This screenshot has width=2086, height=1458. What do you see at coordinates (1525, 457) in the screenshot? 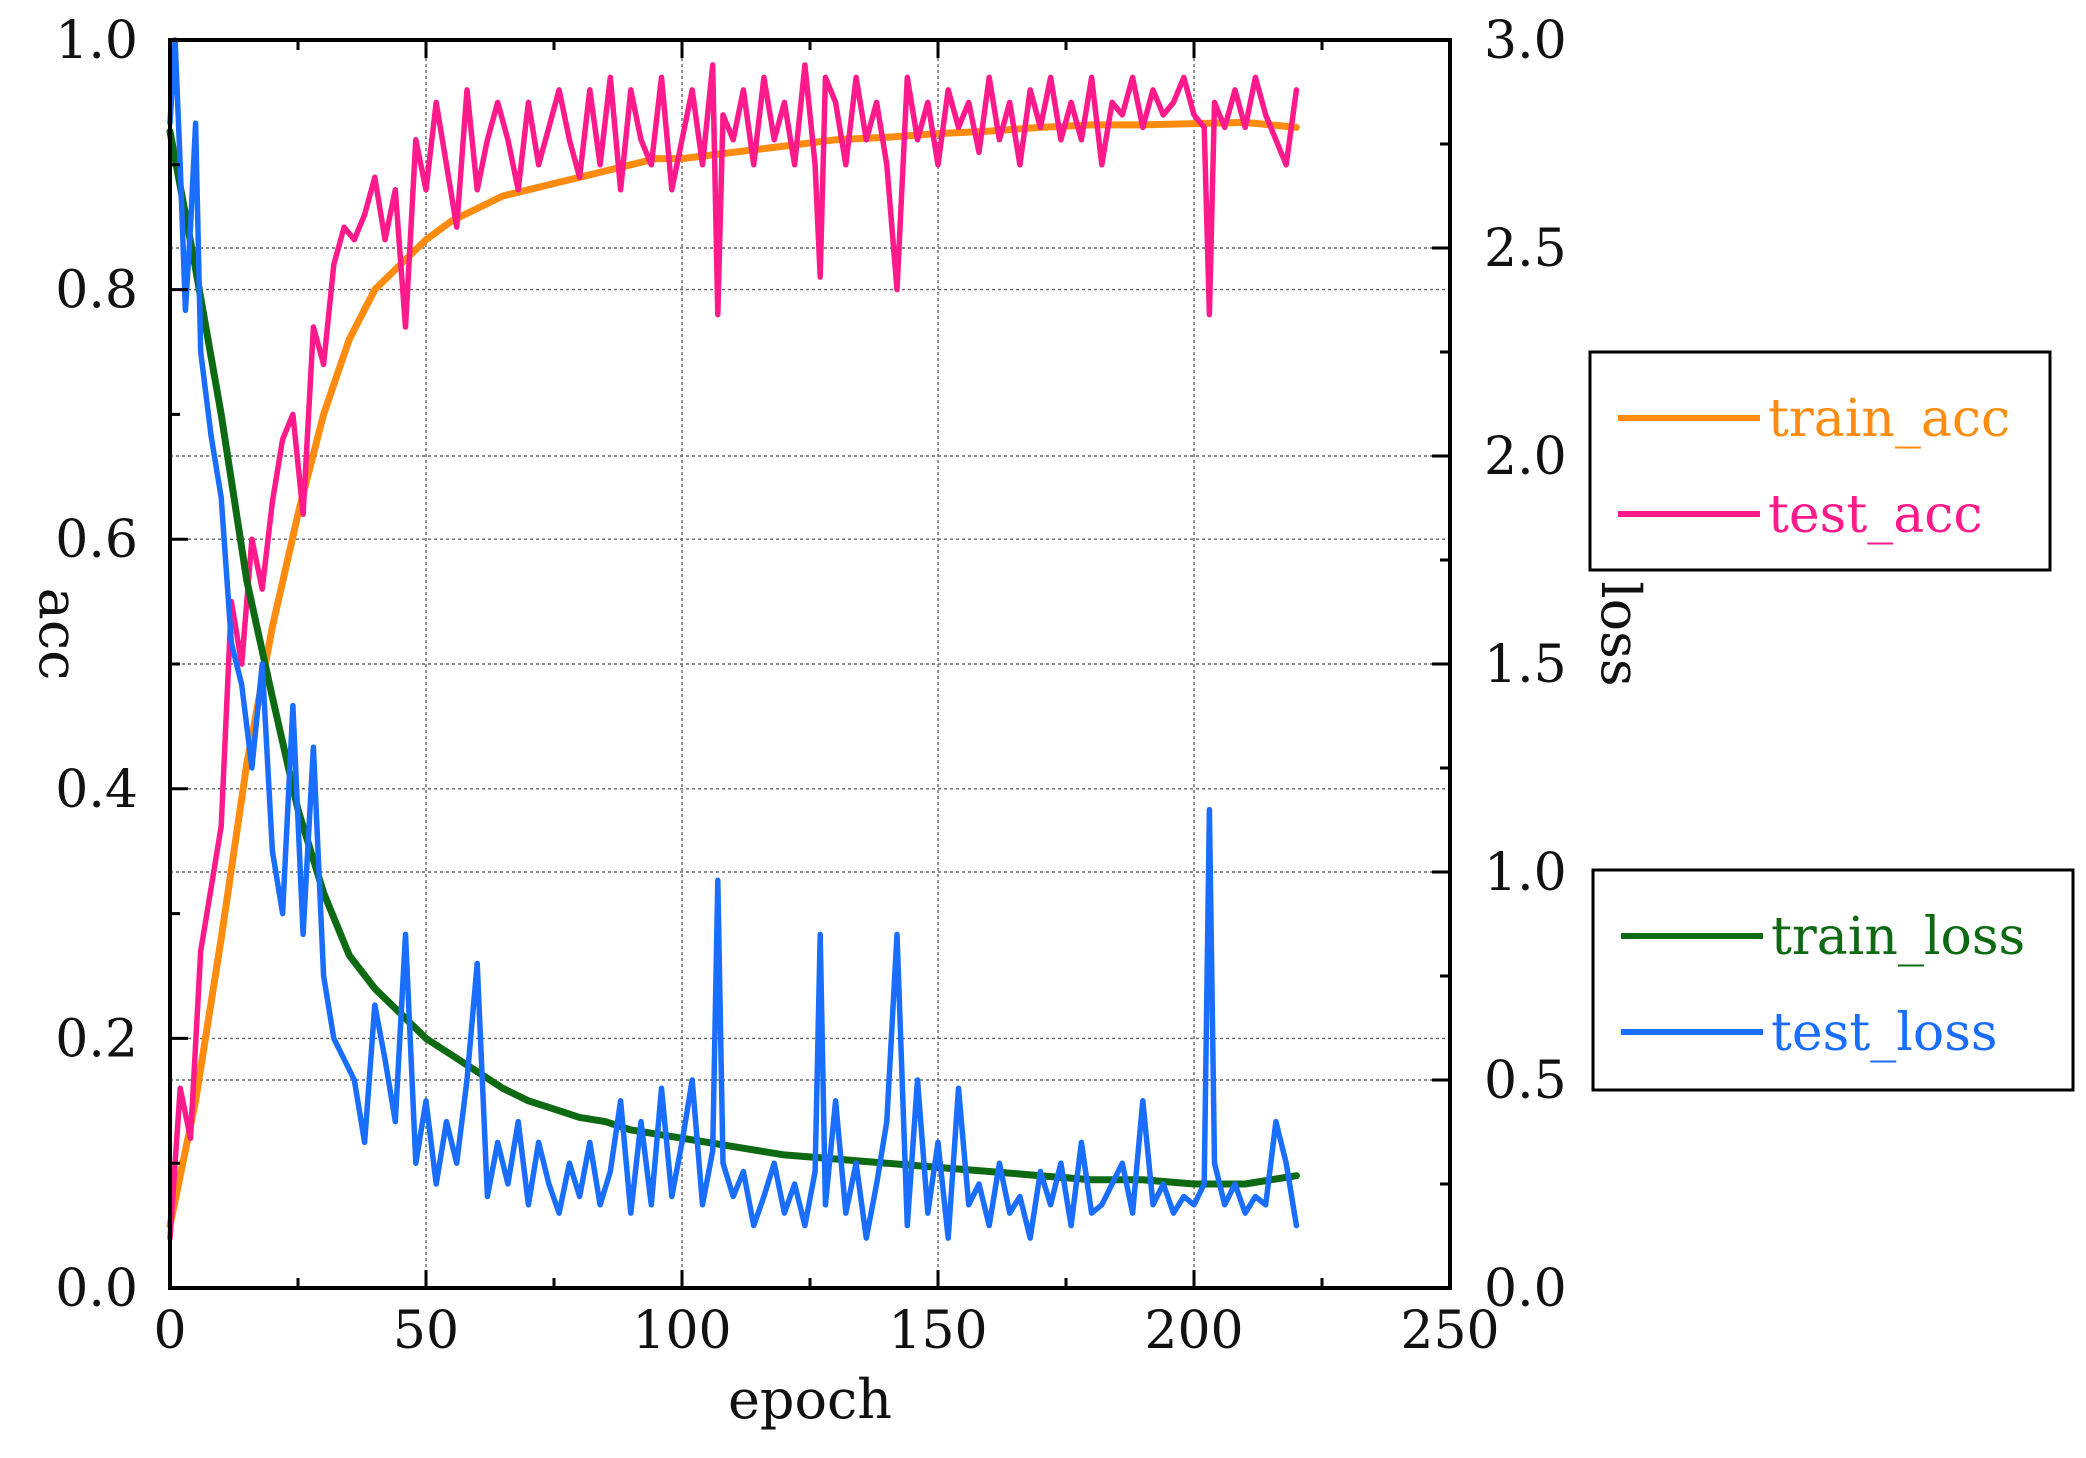
I see `y-right-tick-label: 2.0` at bounding box center [1525, 457].